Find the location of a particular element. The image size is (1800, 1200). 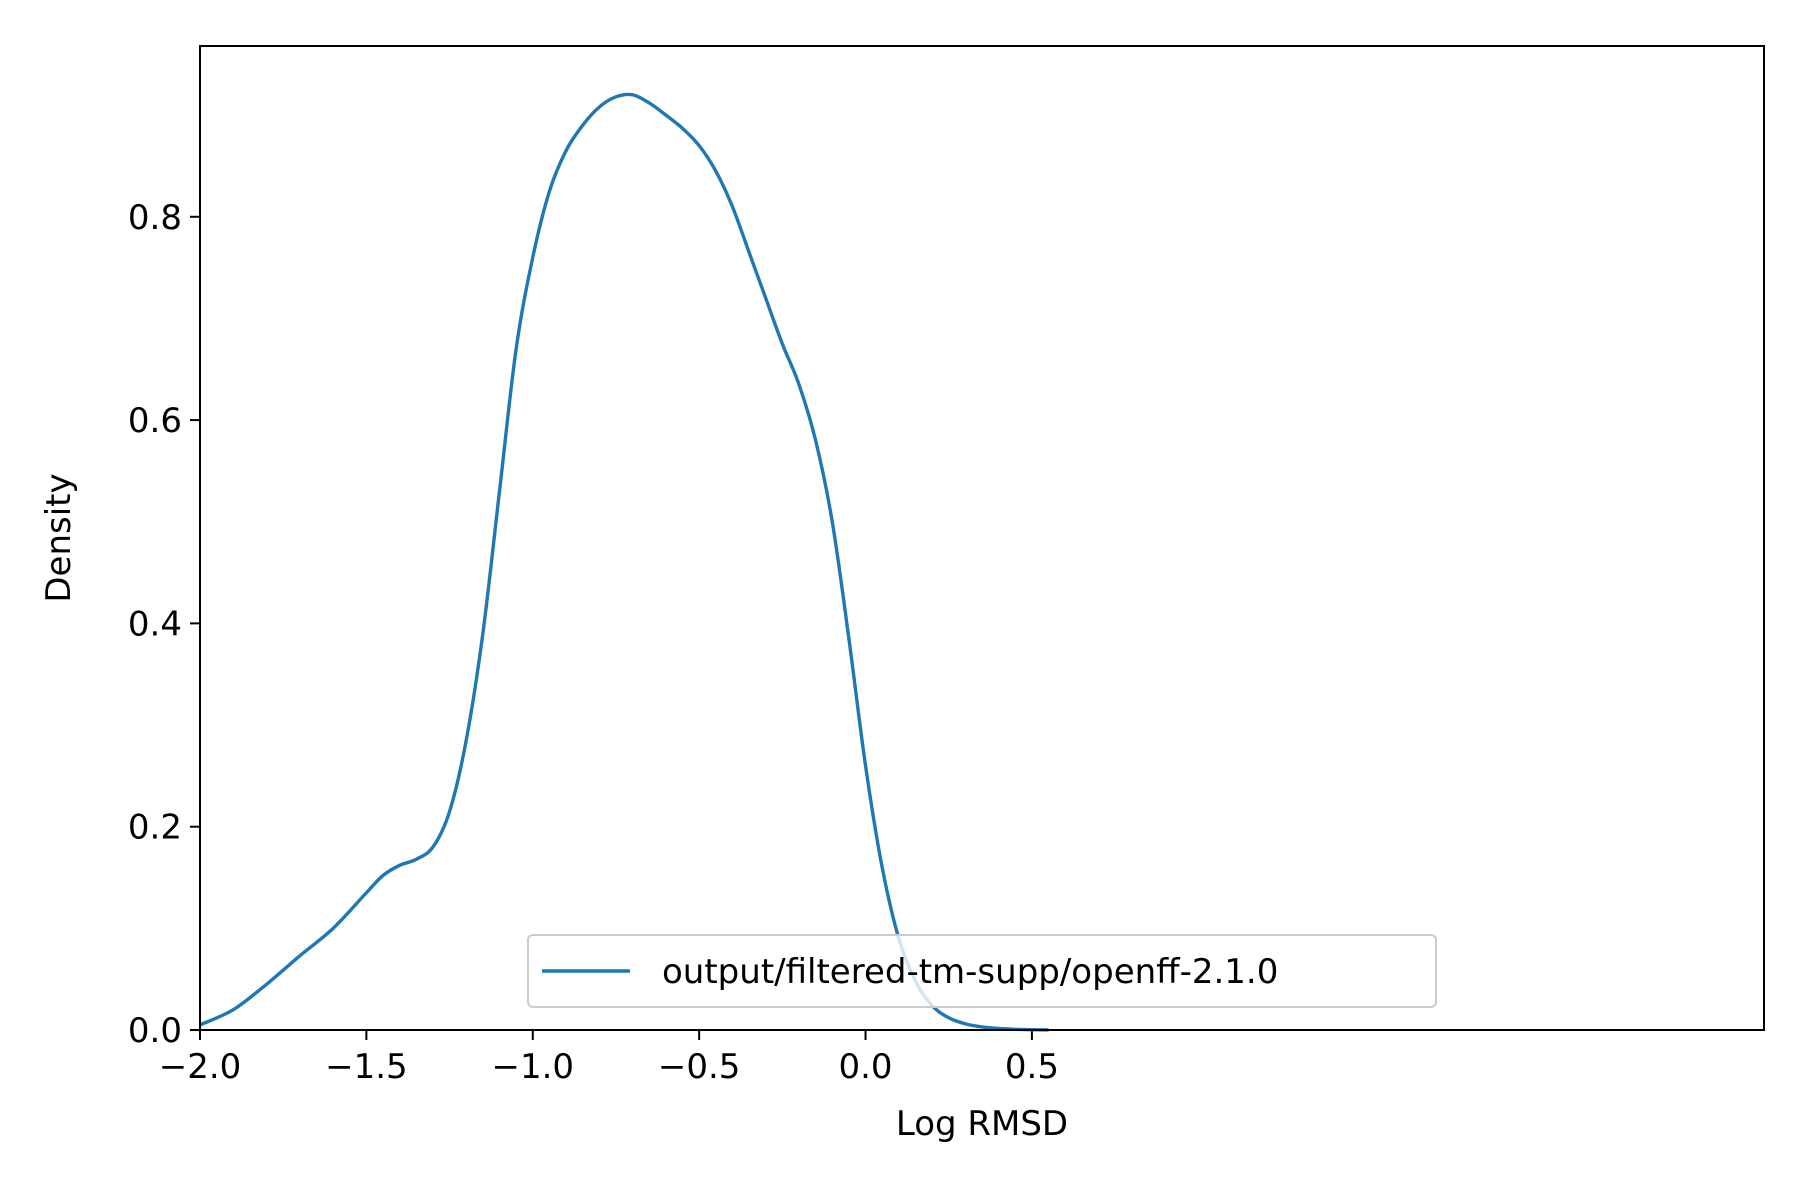

x-axis-label: Log RMSD is located at coordinates (982, 1124).